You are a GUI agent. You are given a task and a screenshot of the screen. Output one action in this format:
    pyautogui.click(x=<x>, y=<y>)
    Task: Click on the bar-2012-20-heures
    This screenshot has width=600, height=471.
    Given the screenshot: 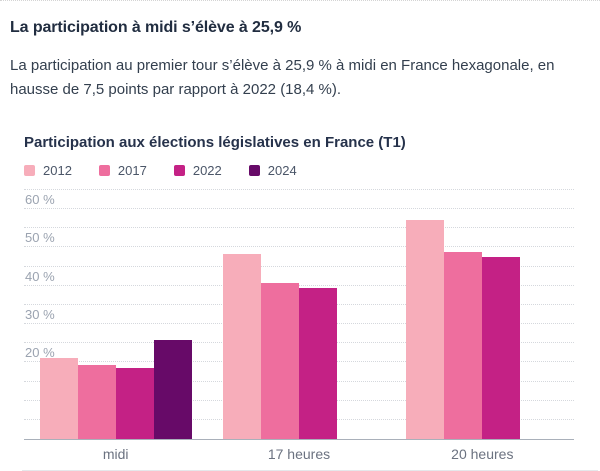 What is the action you would take?
    pyautogui.click(x=425, y=329)
    